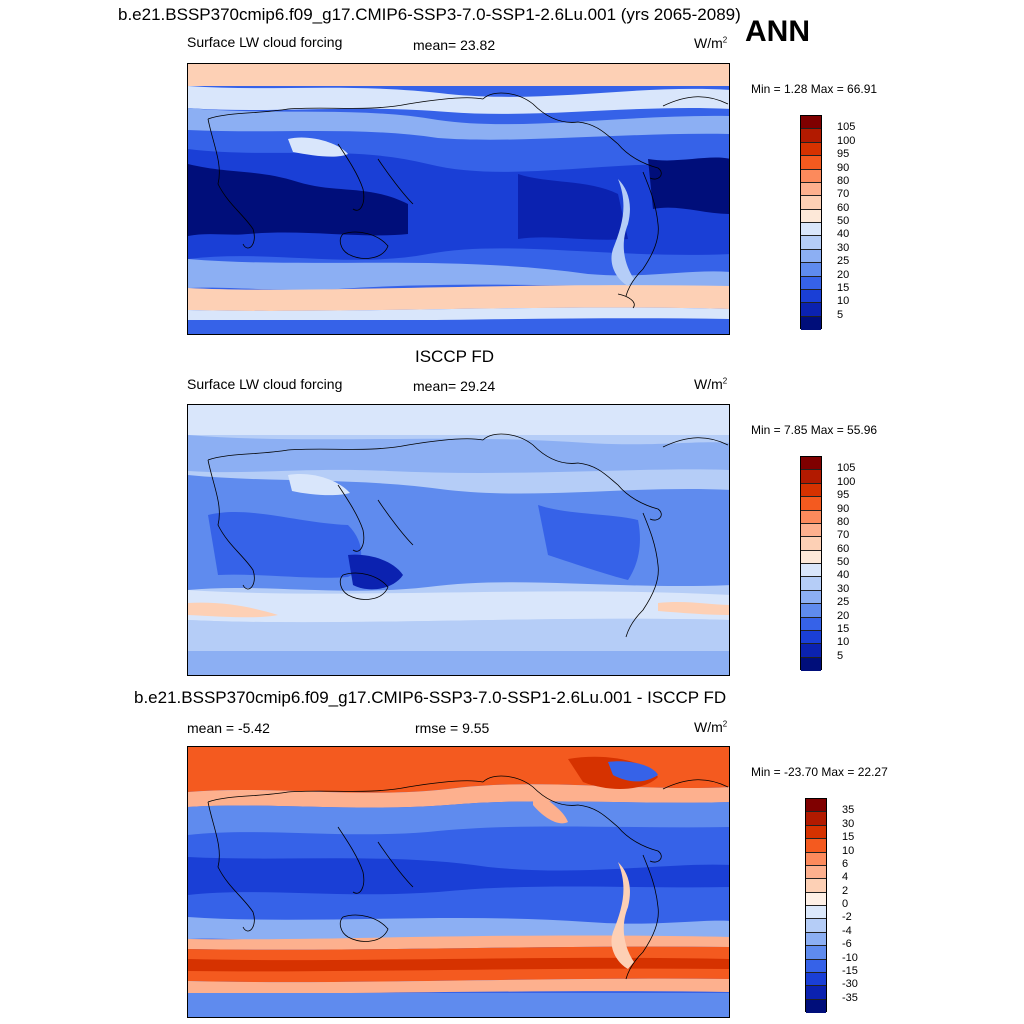 Image resolution: width=1024 pixels, height=1024 pixels. What do you see at coordinates (458, 882) in the screenshot?
I see `panel3-map` at bounding box center [458, 882].